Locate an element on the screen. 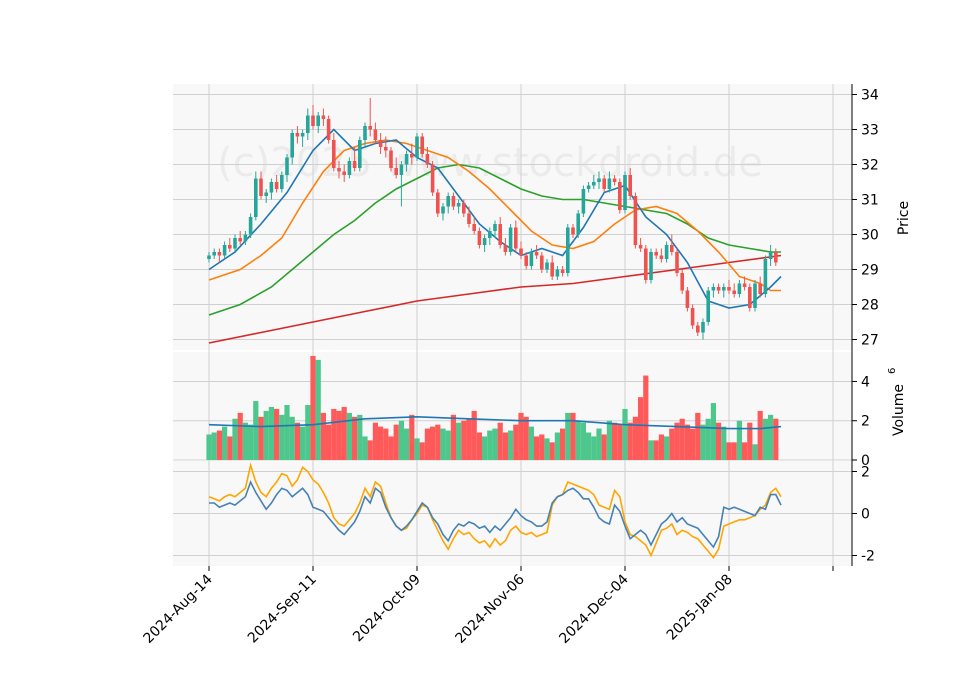  volume-axis-label: Volume is located at coordinates (899, 410).